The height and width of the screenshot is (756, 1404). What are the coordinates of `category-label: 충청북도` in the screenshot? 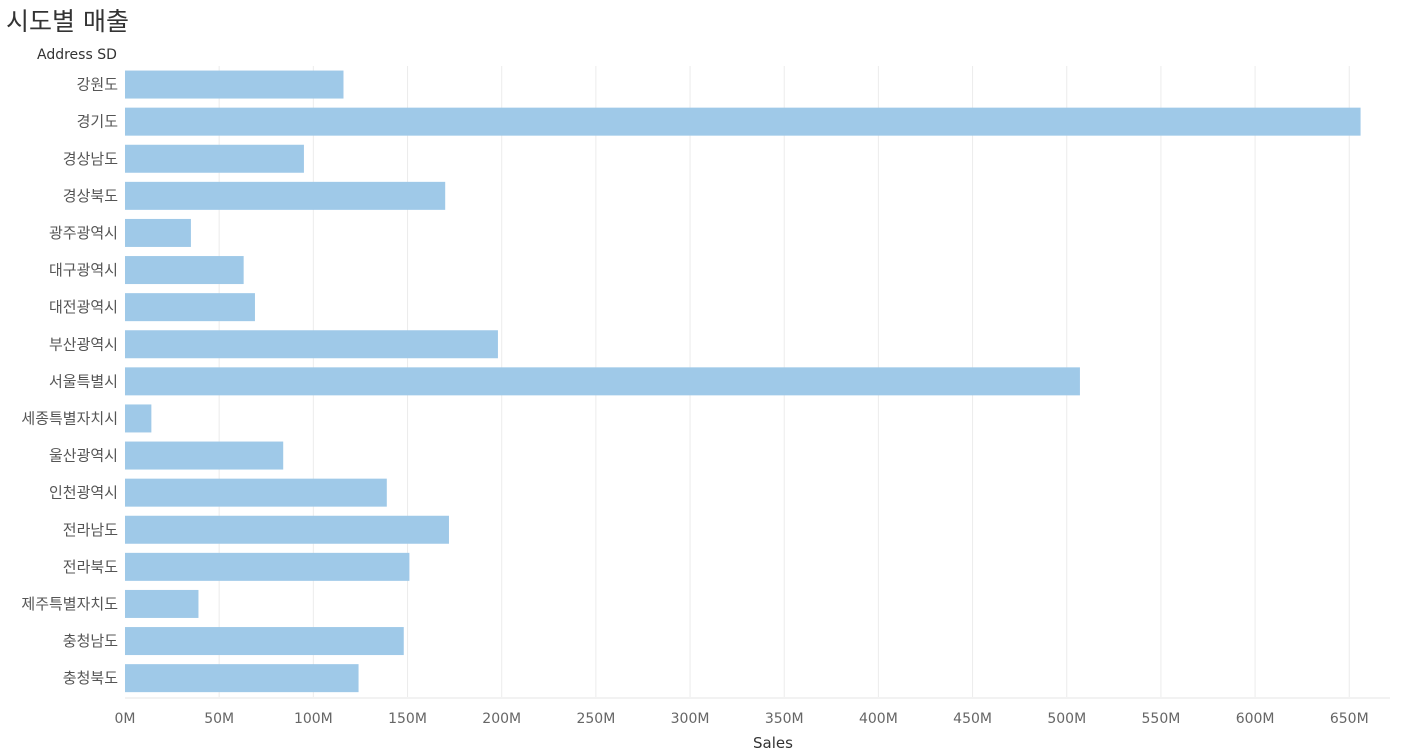 It's located at (90, 678).